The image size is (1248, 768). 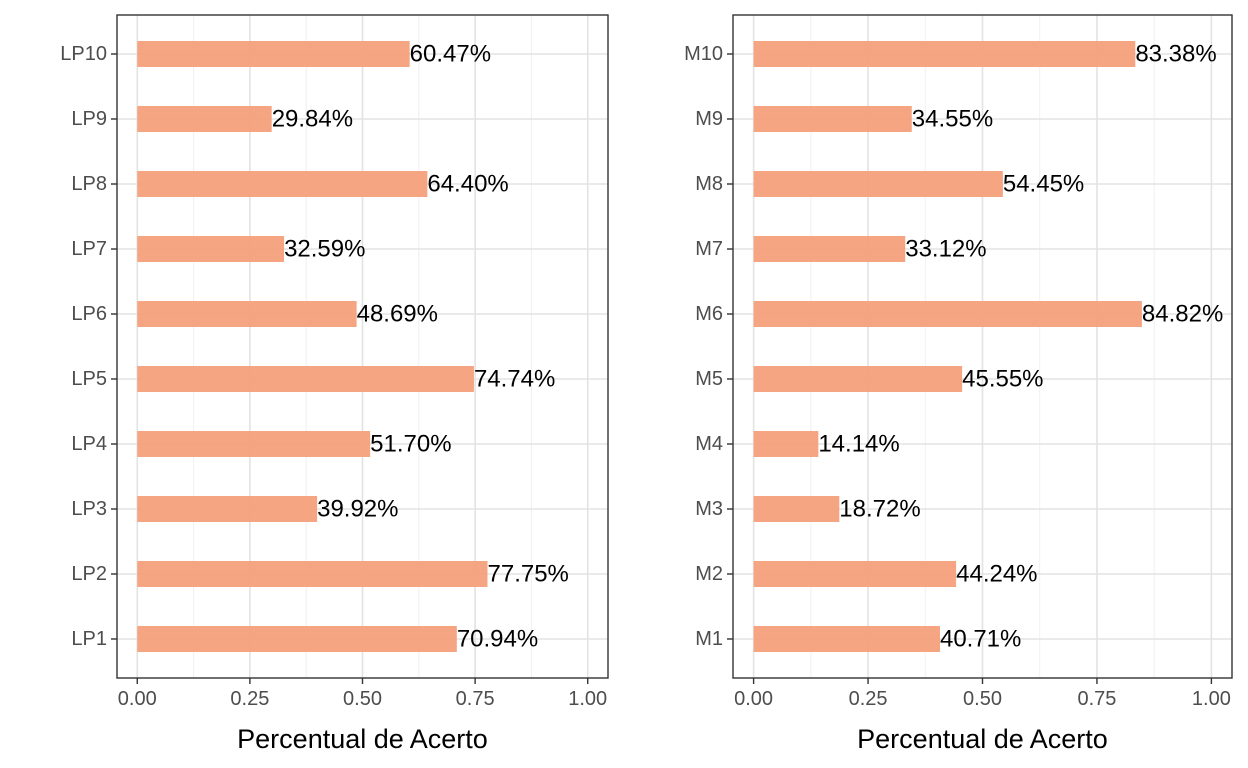 What do you see at coordinates (397, 314) in the screenshot?
I see `data-label-lp6: 48.69%` at bounding box center [397, 314].